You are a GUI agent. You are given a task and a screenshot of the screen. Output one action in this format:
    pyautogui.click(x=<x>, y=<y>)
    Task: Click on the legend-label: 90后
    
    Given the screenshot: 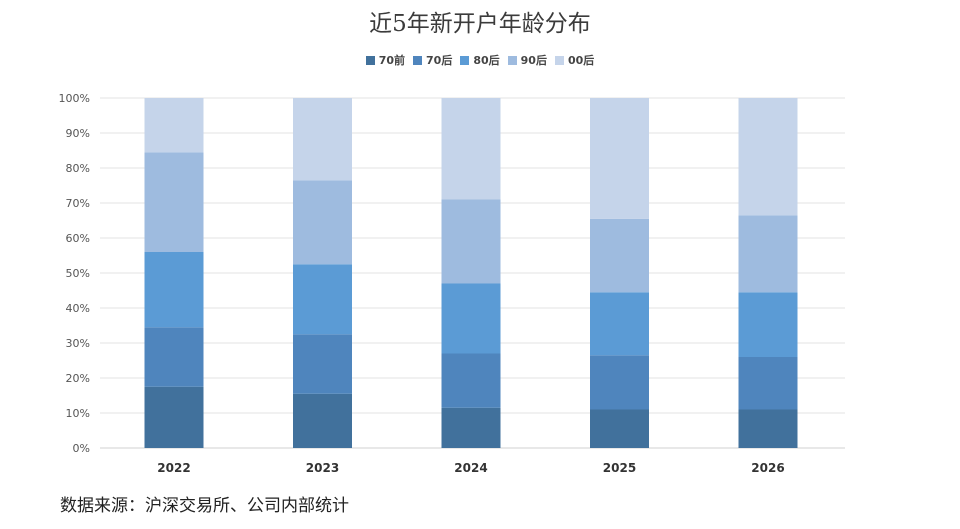 What is the action you would take?
    pyautogui.click(x=533, y=60)
    